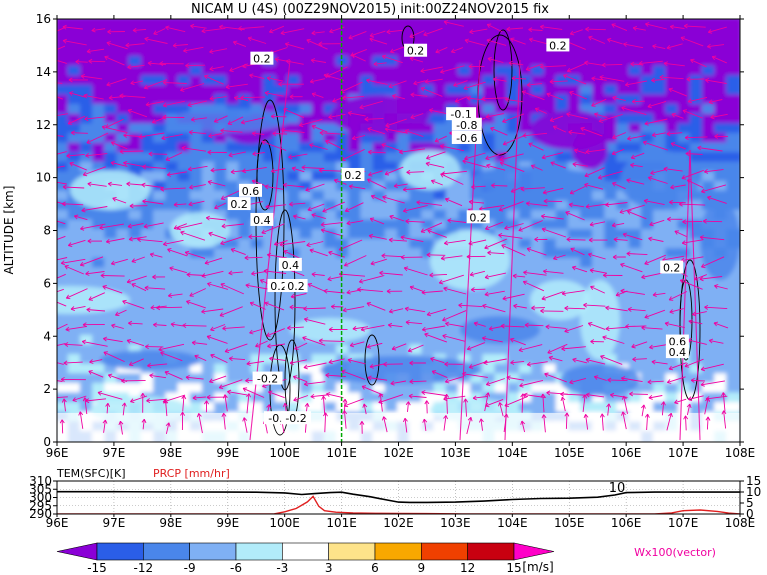 The image size is (767, 575). Describe the element at coordinates (236, 568) in the screenshot. I see `colorbar-tick-label: -6` at that location.